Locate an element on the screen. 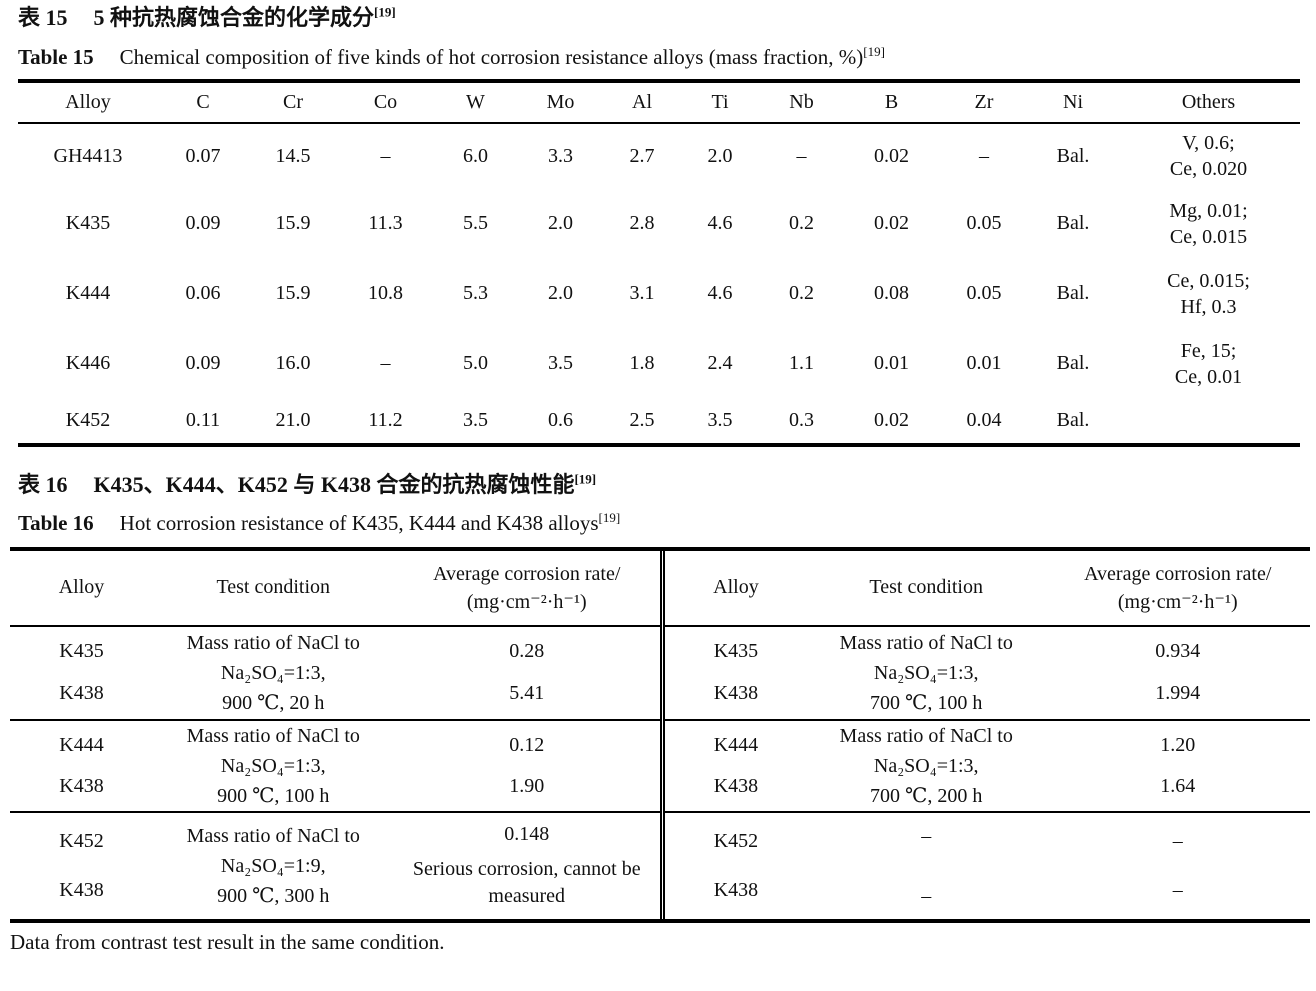  group-rates: 0.28 5.41 is located at coordinates (527, 673).